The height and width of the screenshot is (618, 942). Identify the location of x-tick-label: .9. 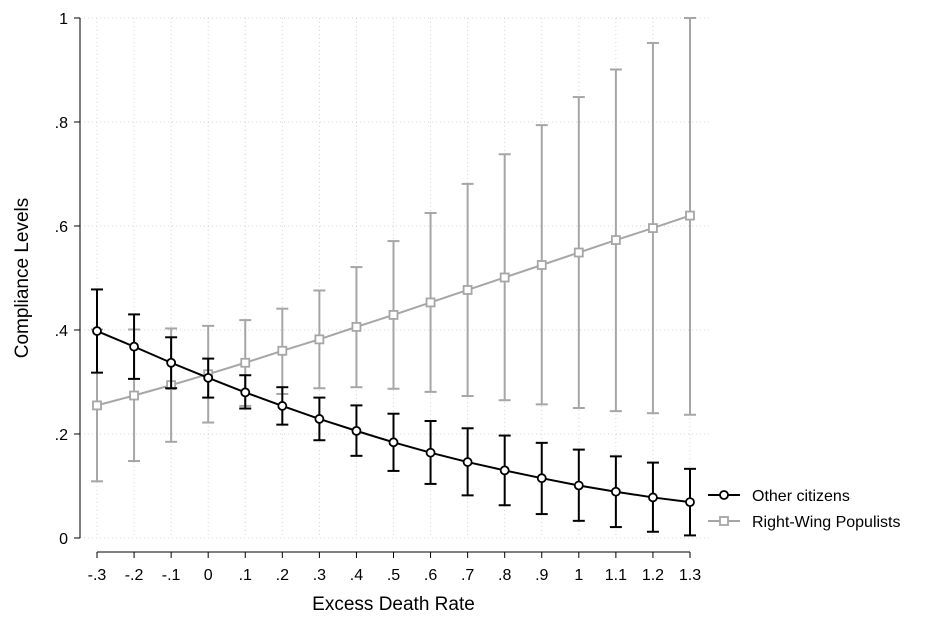
(541, 575).